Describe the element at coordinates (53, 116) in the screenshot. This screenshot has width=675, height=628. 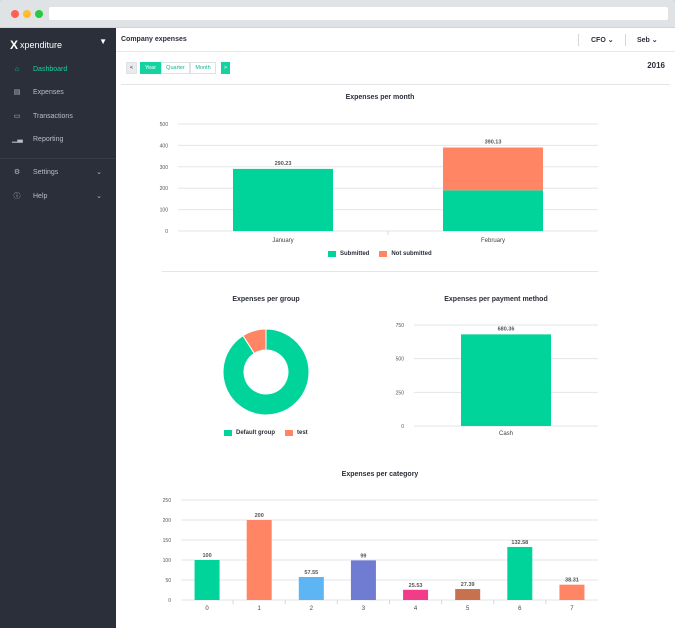
I see `sidebar-item-label: Transactions` at that location.